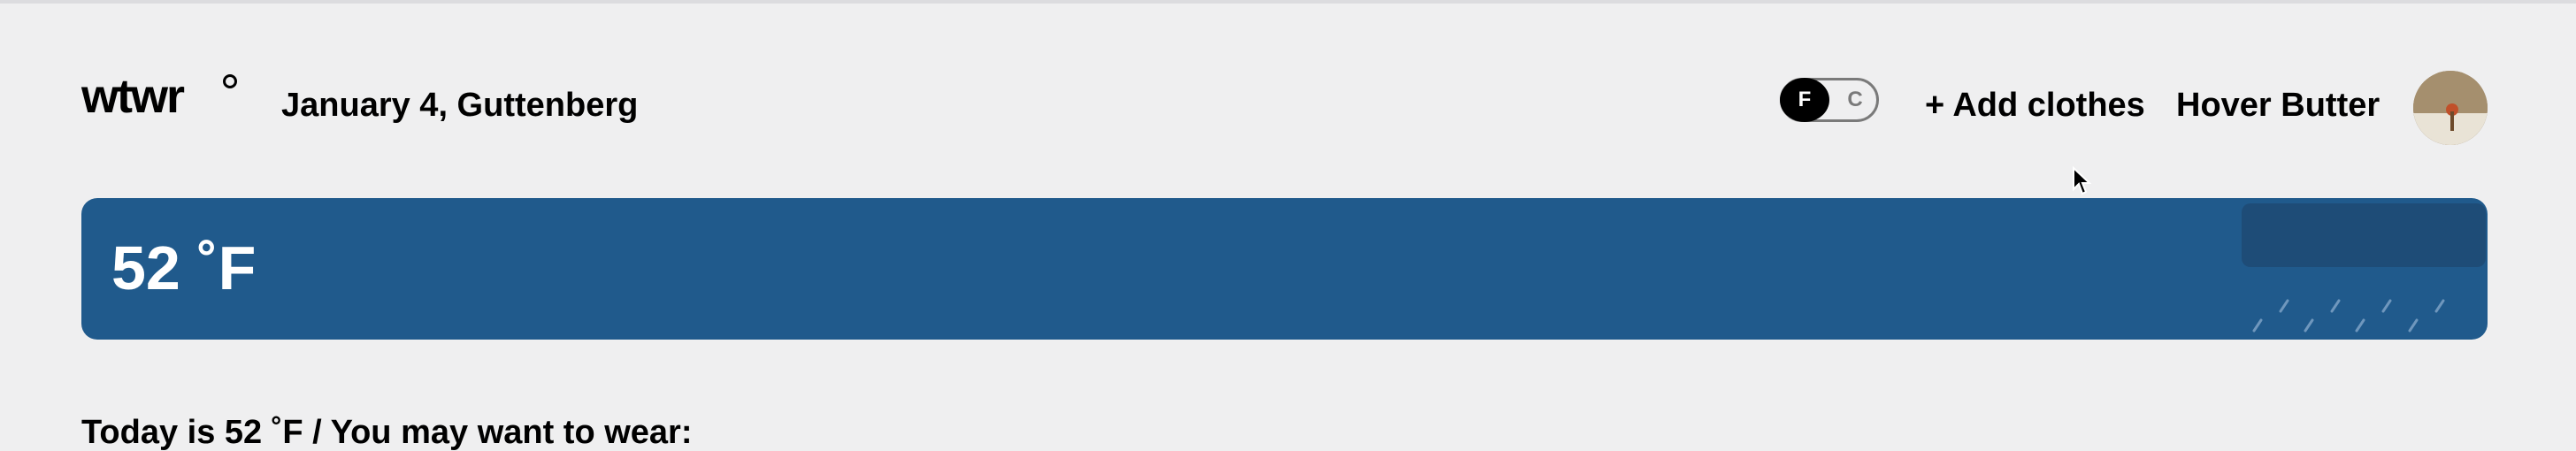 Image resolution: width=2576 pixels, height=451 pixels. I want to click on toggle-option-c: C, so click(1855, 99).